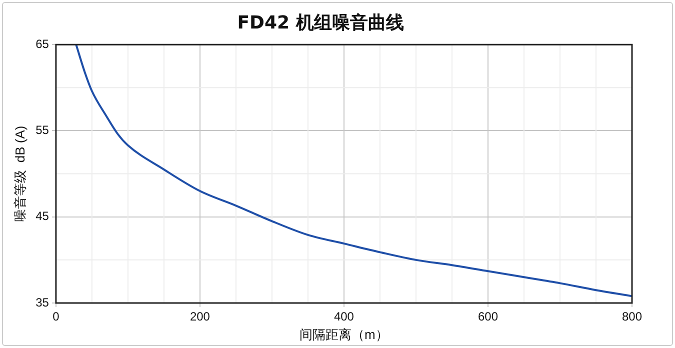 Image resolution: width=675 pixels, height=348 pixels. I want to click on y-tick-label: 65, so click(43, 43).